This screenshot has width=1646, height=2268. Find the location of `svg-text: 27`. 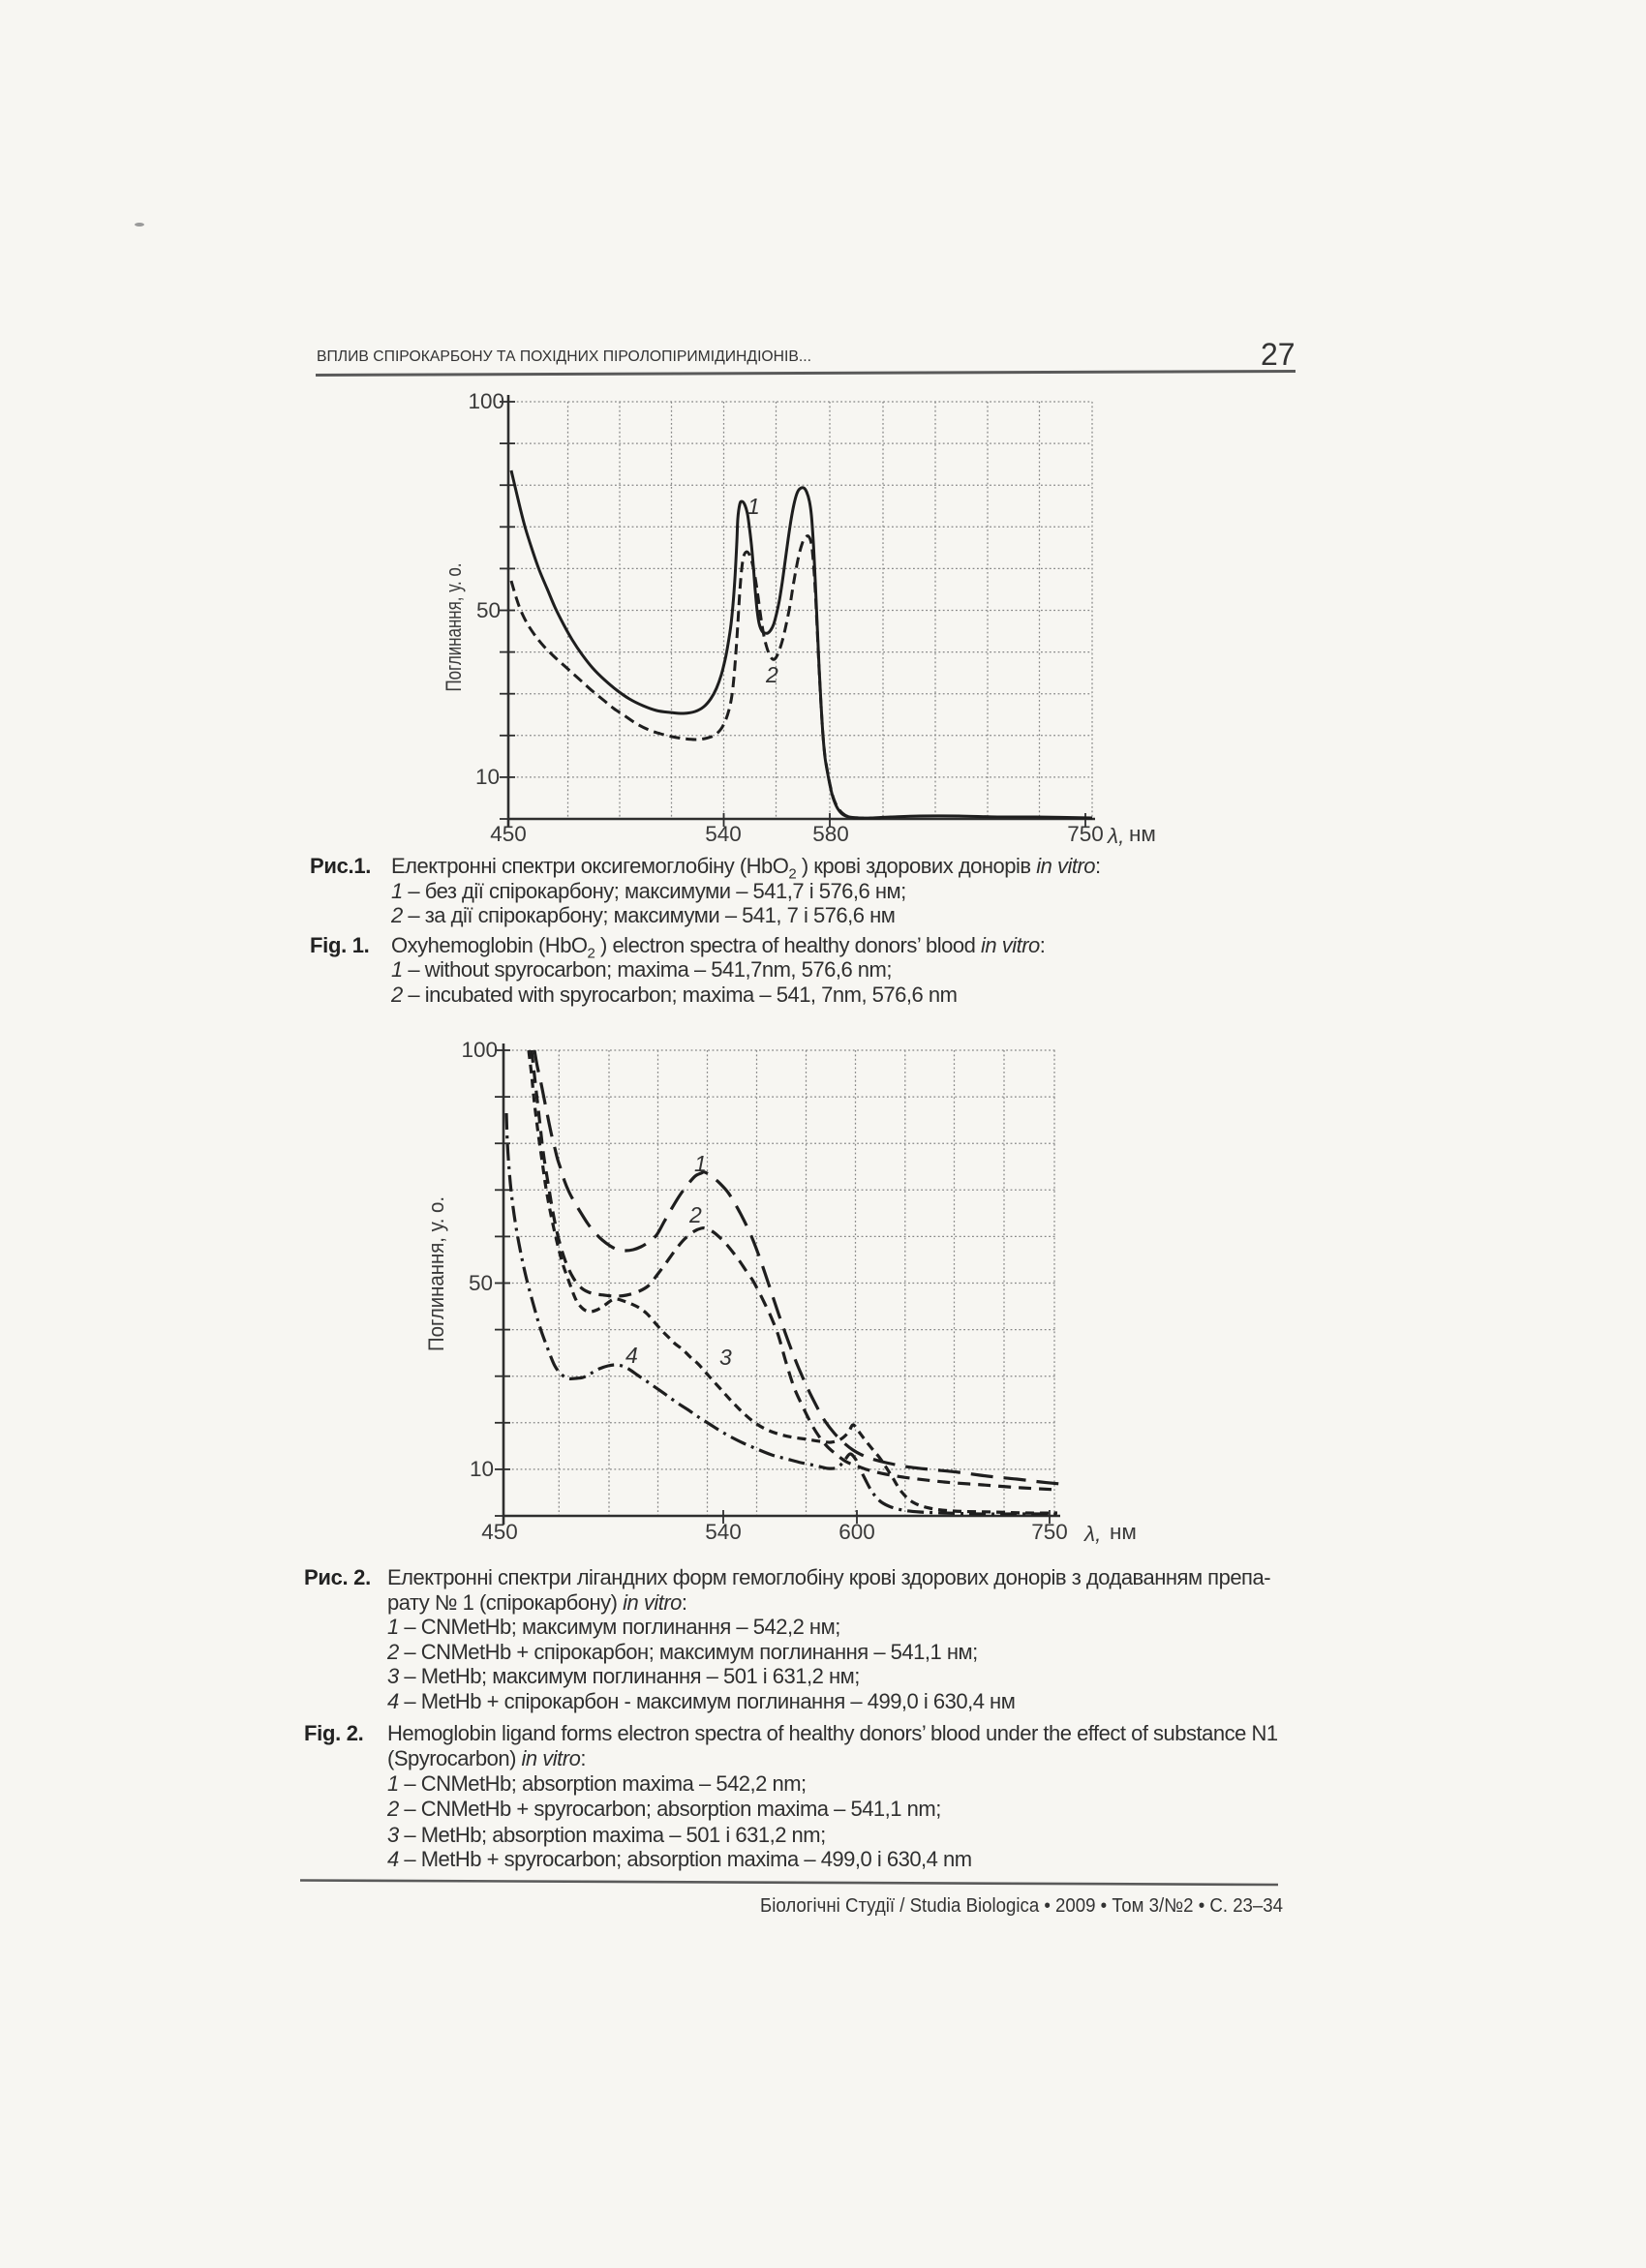

svg-text: 27 is located at coordinates (1278, 354).